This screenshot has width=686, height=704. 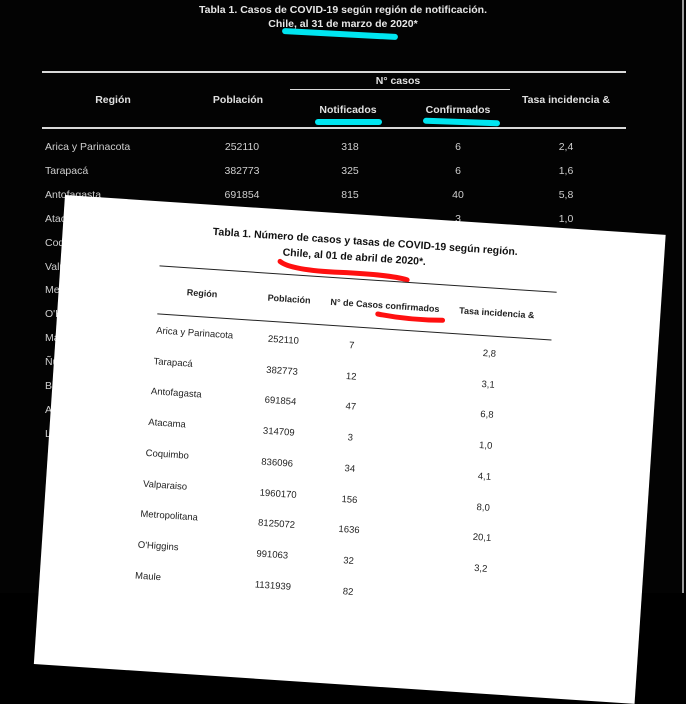 I want to click on front-row-population: 382773, so click(x=282, y=371).